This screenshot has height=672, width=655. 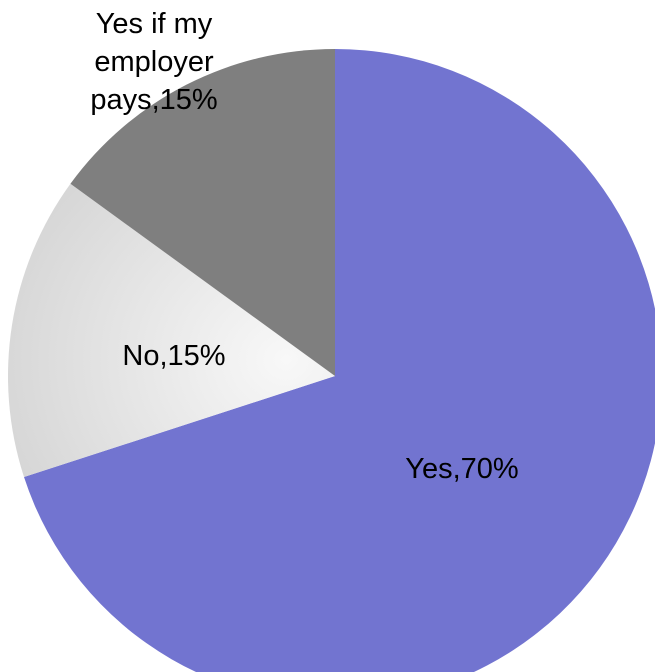 What do you see at coordinates (153, 62) in the screenshot?
I see `pie-label-yes-if-my-employer-pays: Yes if my employer pays,15%` at bounding box center [153, 62].